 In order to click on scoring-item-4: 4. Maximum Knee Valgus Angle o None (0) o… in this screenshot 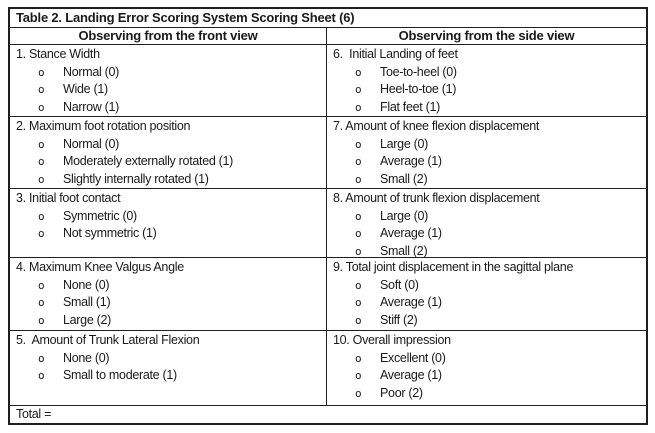, I will do `click(168, 294)`.